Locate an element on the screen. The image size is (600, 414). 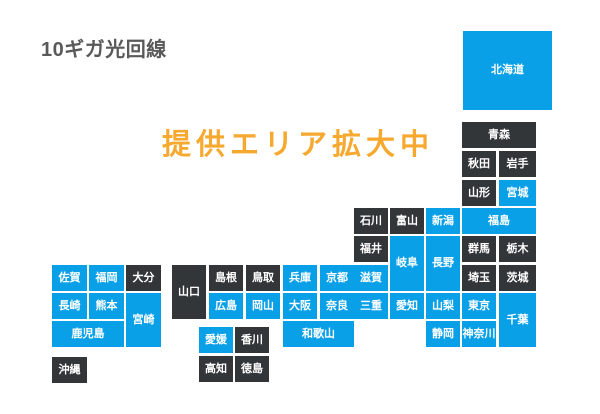
prefecture-label-fukuoka: 福岡 is located at coordinates (106, 277).